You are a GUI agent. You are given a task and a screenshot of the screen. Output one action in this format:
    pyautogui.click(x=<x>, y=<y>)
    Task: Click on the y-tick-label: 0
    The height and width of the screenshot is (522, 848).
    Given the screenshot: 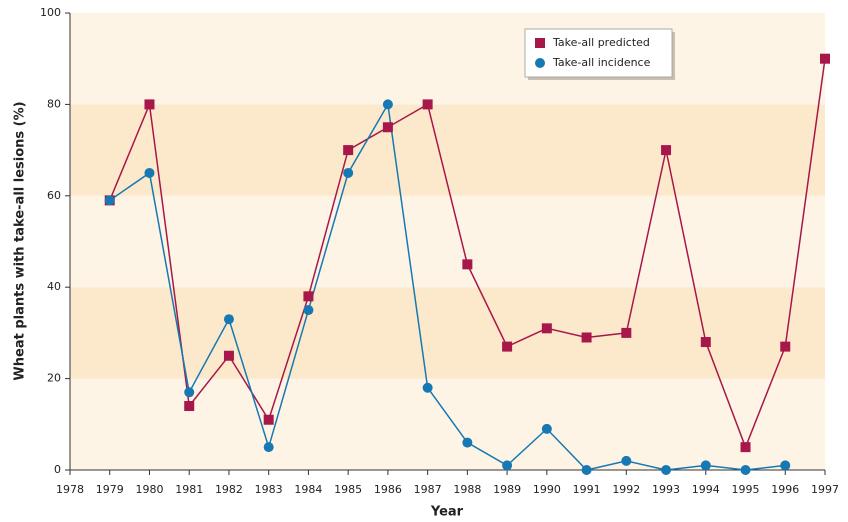 What is the action you would take?
    pyautogui.click(x=57, y=469)
    